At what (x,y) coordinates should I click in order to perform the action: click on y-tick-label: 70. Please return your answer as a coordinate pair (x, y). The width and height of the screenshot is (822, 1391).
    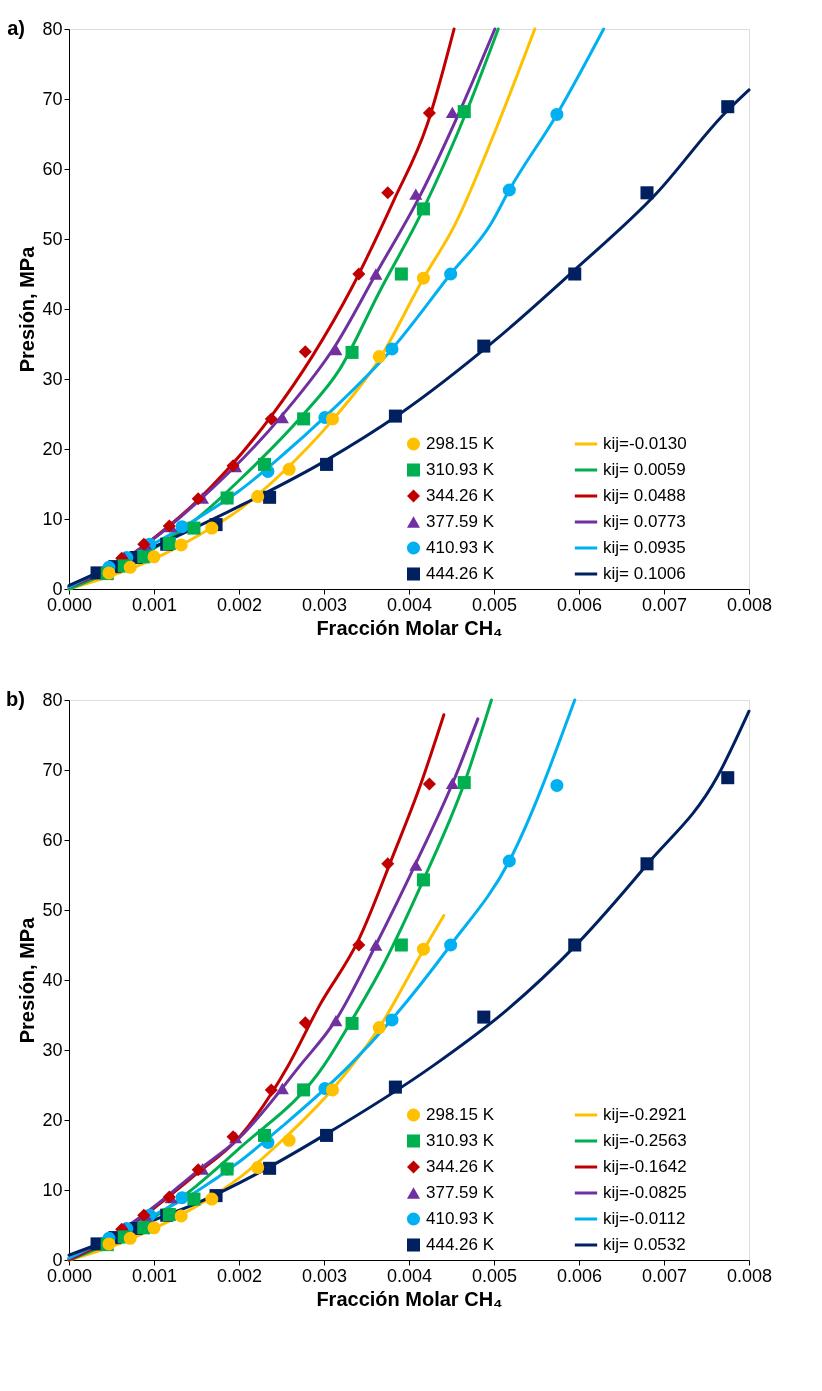
    Looking at the image, I should click on (52, 98).